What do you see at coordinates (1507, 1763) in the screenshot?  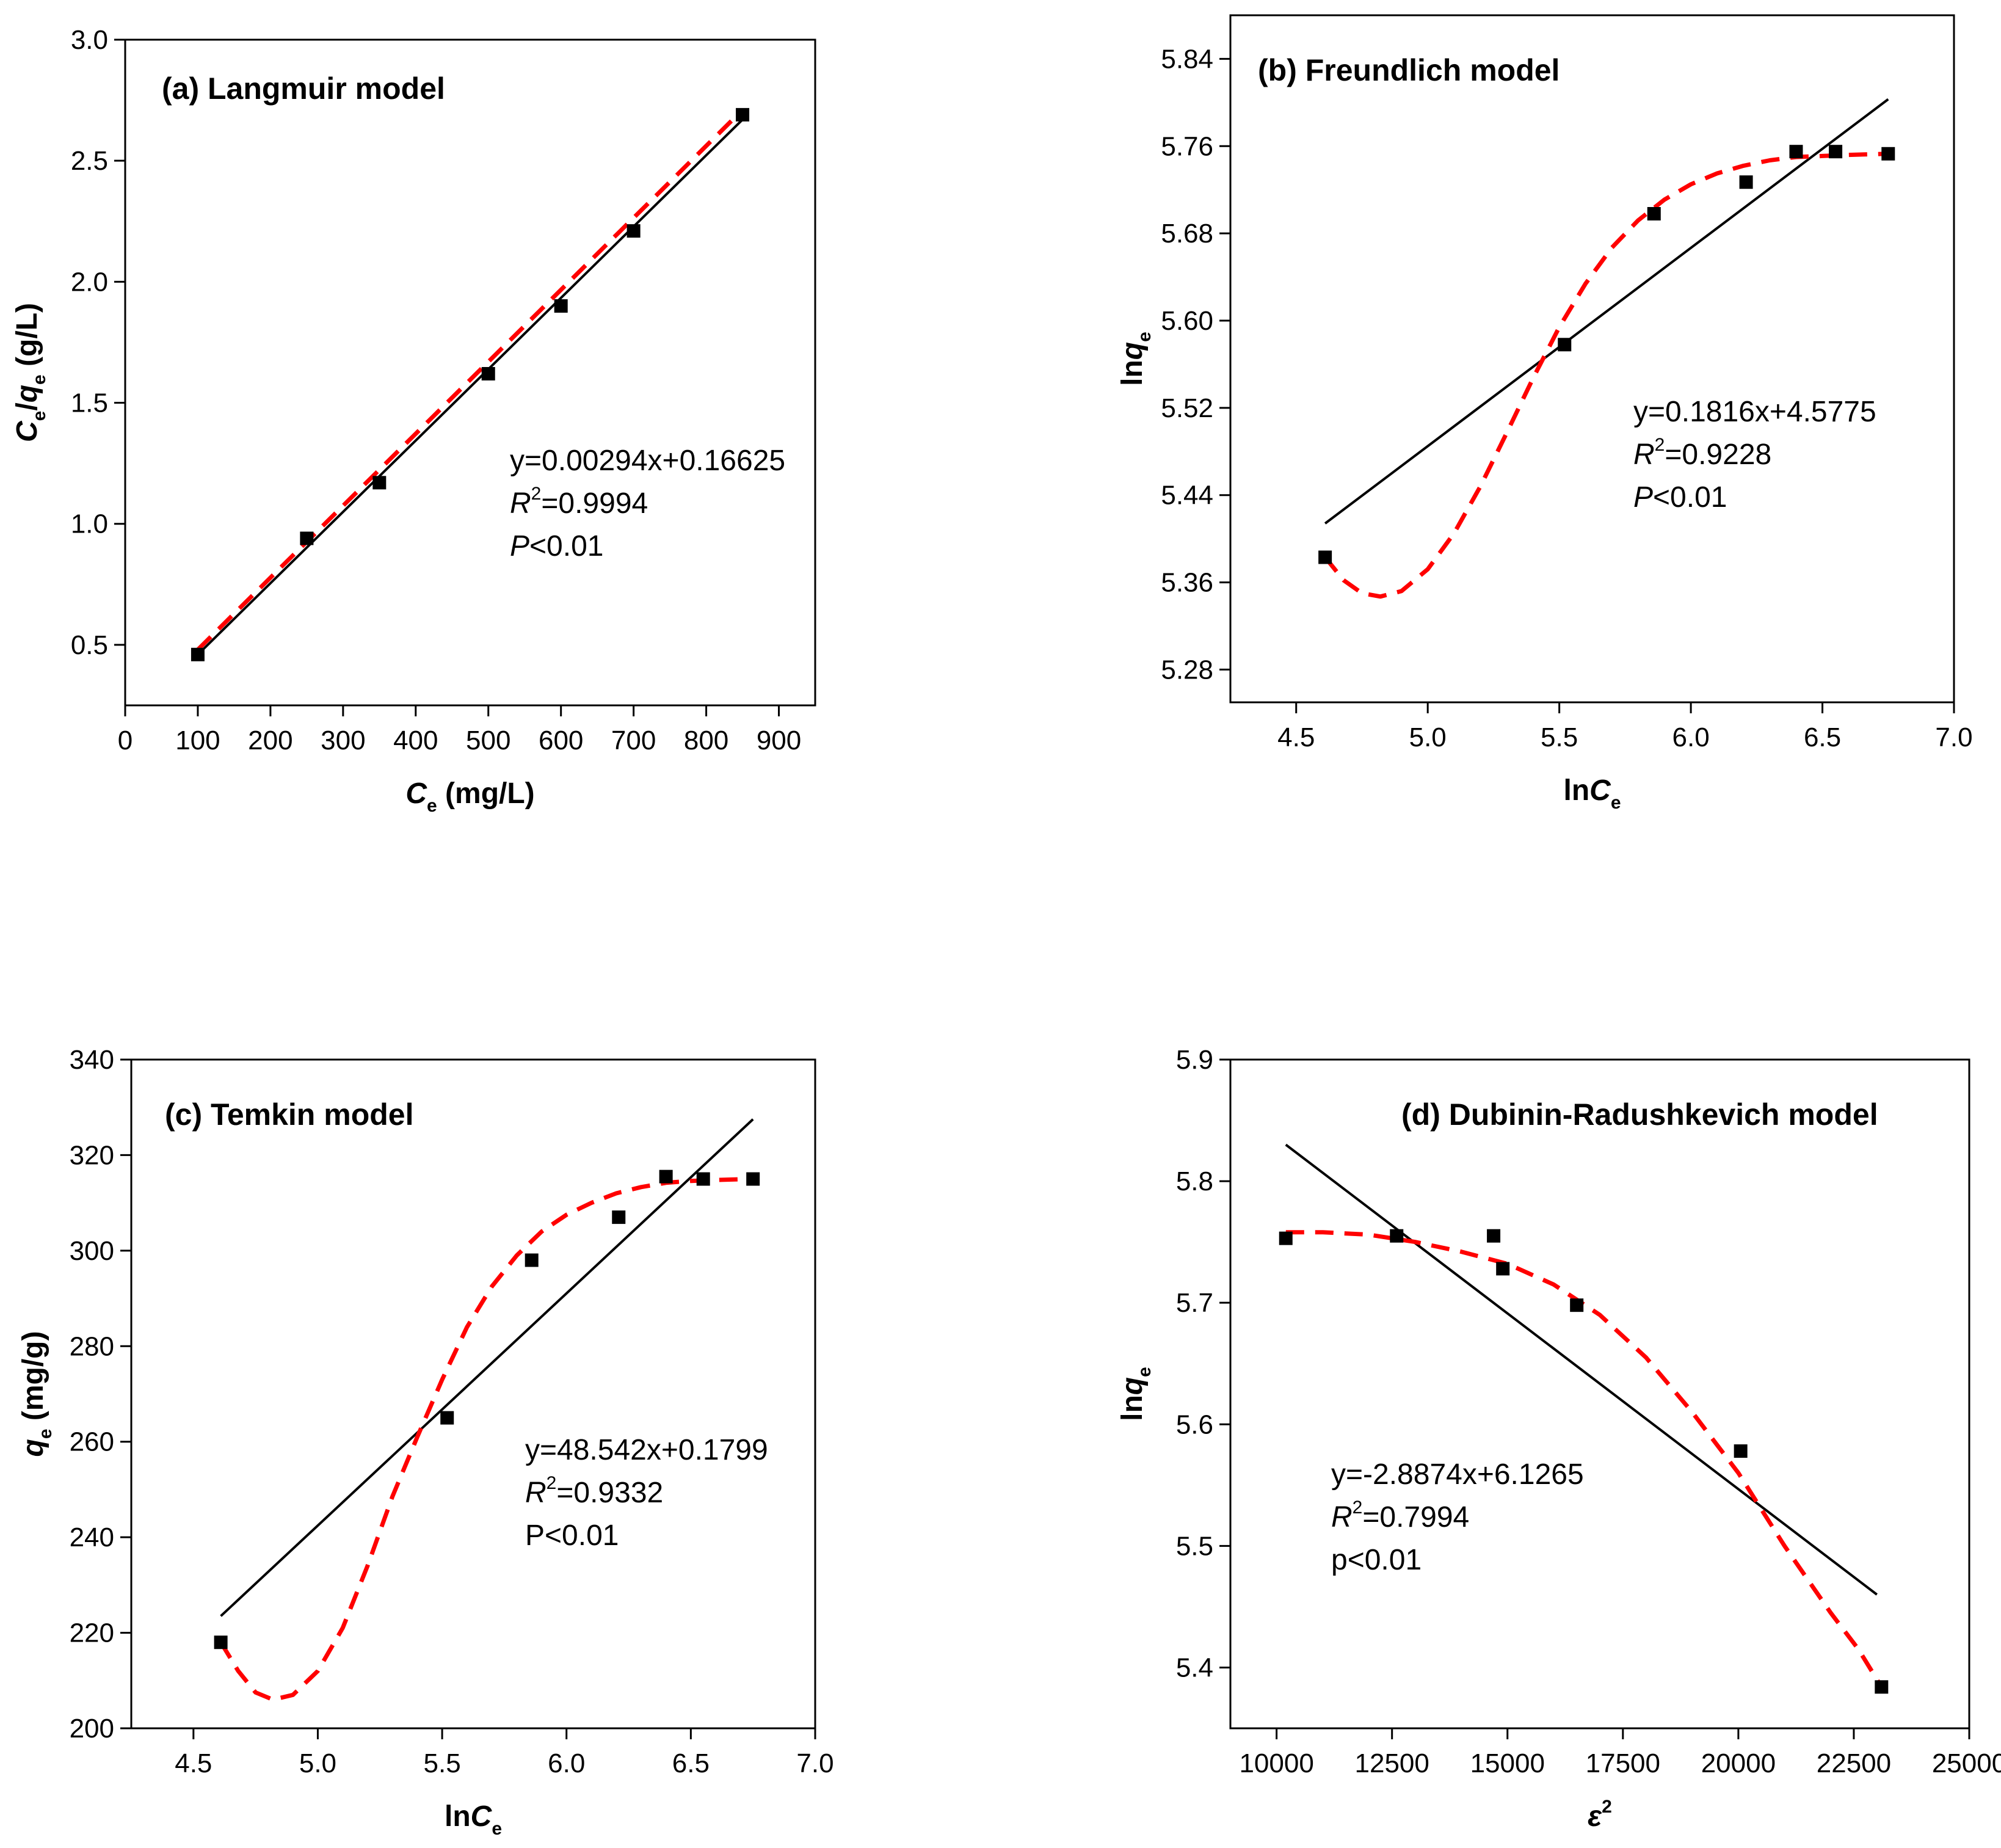 I see `x-tick-label: 15000` at bounding box center [1507, 1763].